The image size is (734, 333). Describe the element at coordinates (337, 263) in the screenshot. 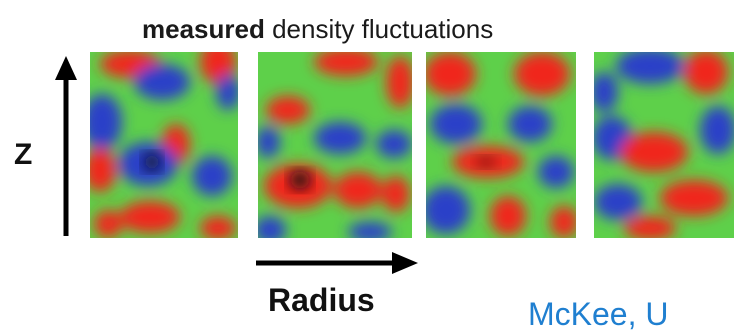

I see `radius-axis-arrow` at that location.